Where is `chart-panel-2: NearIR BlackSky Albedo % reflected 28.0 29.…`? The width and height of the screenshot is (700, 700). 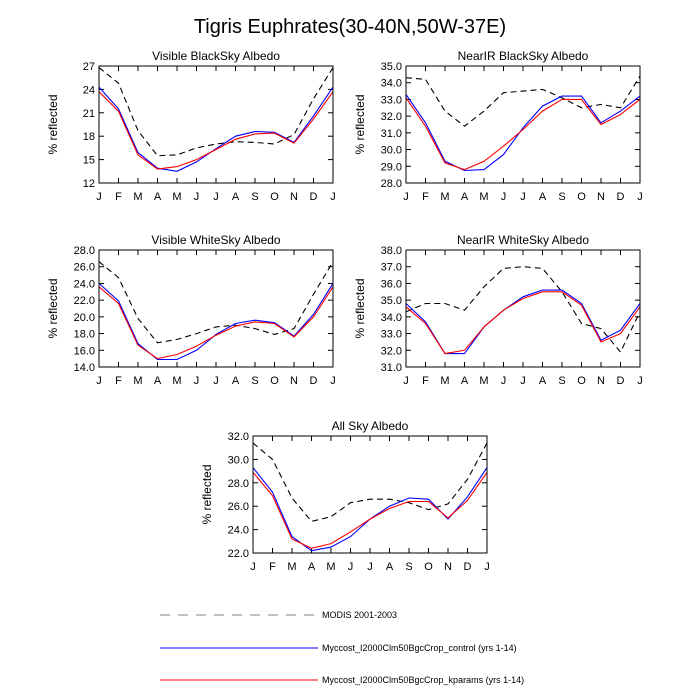 chart-panel-2: NearIR BlackSky Albedo % reflected 28.0 29.… is located at coordinates (498, 126).